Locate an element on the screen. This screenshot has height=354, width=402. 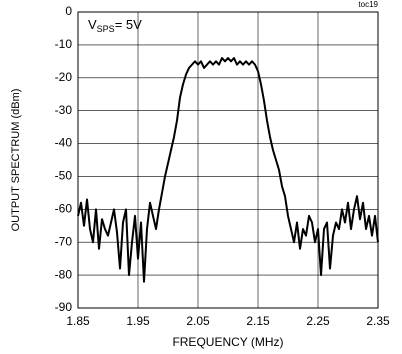
y-axis-label: OUTPUT SPECTRUM (dBm) is located at coordinates (16, 160).